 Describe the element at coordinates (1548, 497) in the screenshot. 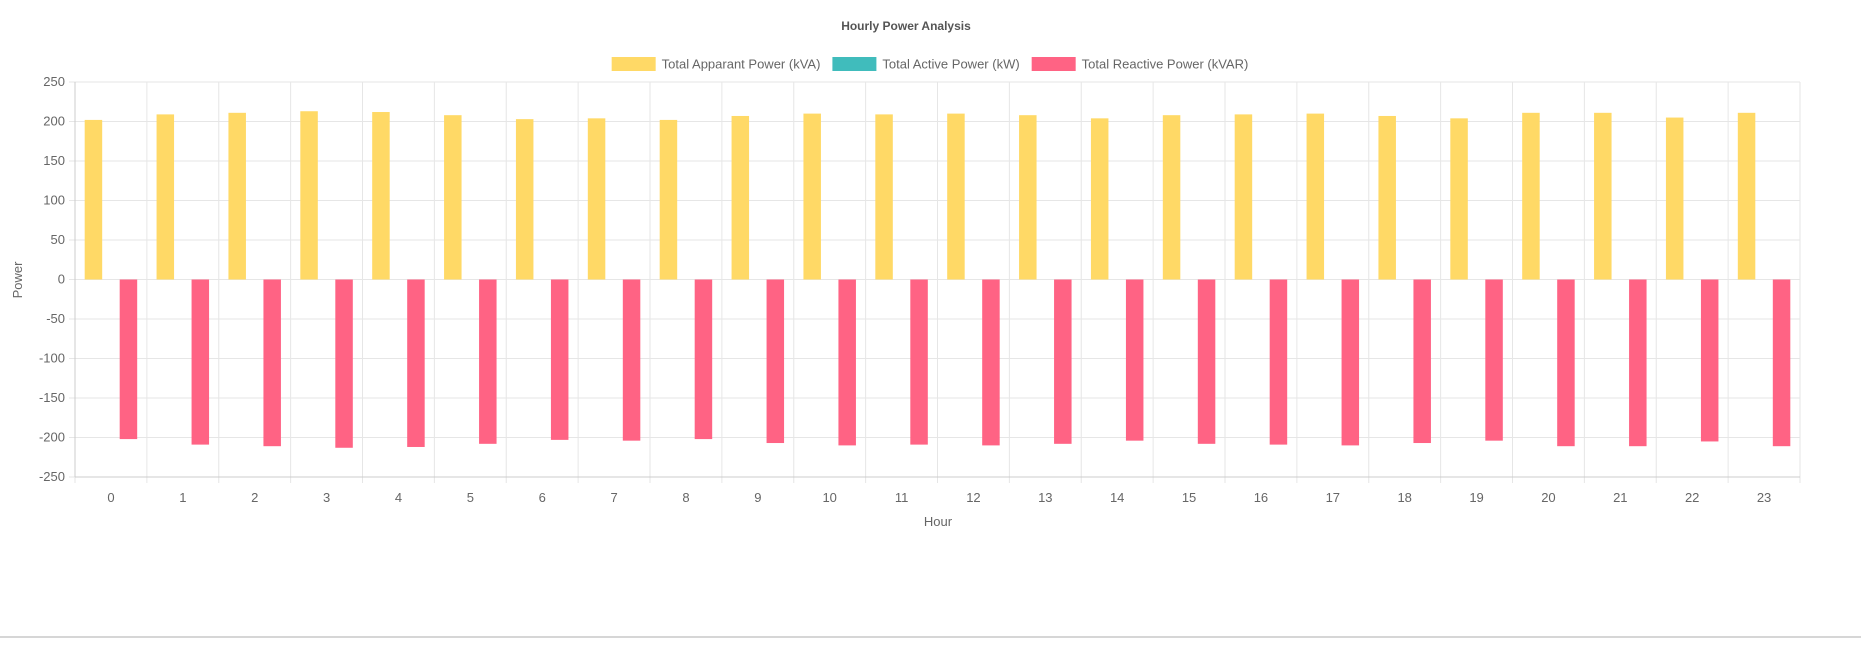

I see `x-tick-label: 20` at that location.